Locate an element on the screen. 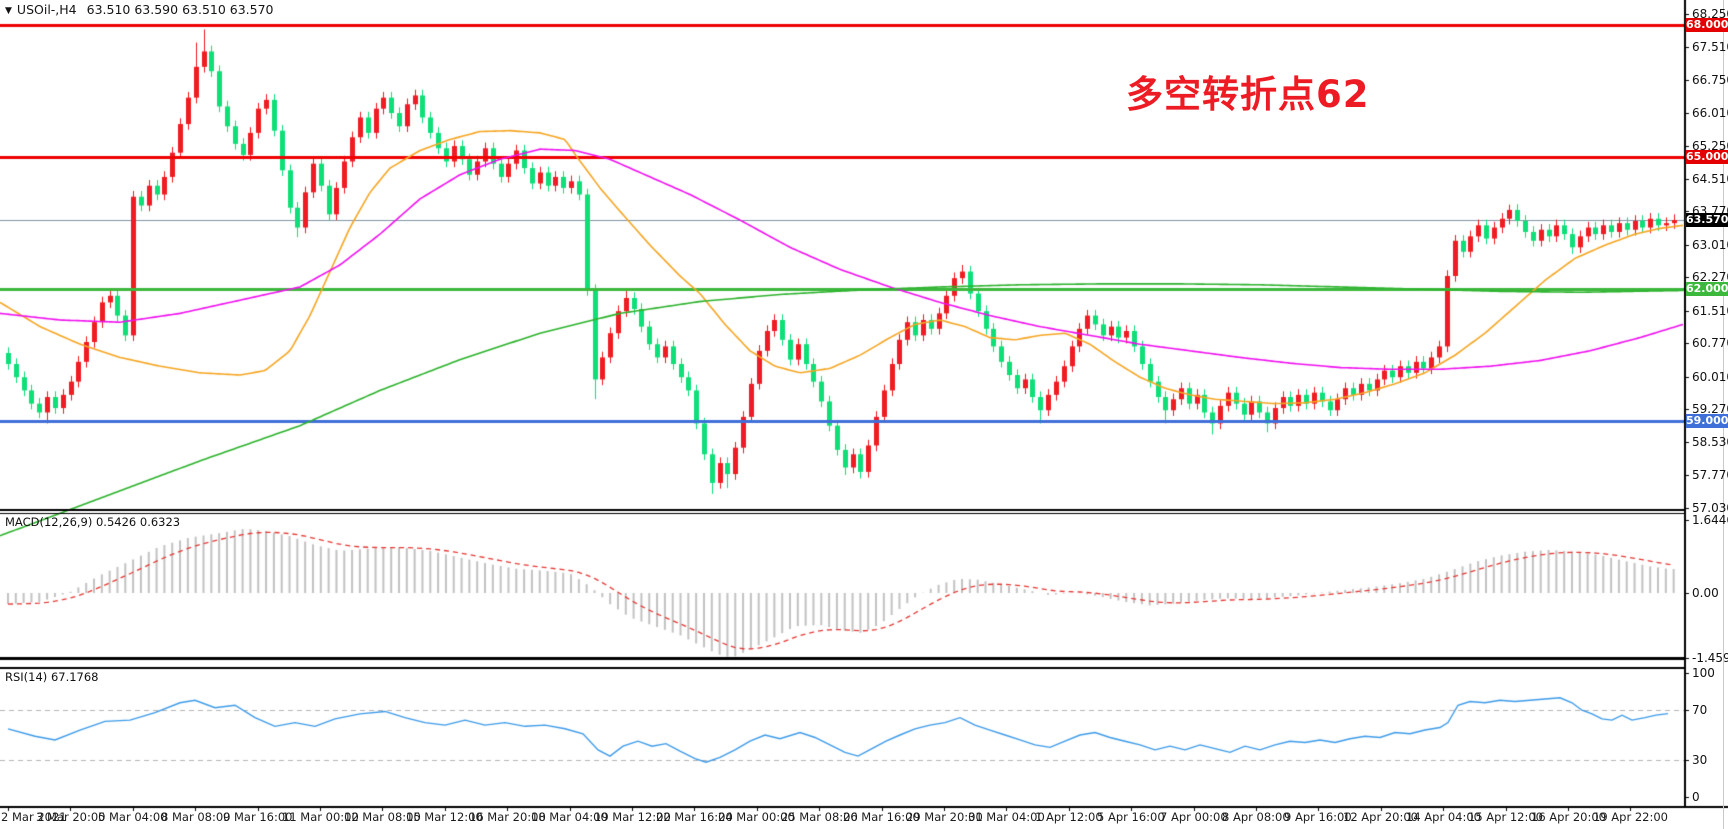 Image resolution: width=1728 pixels, height=829 pixels. rsi-tick-label: 0 is located at coordinates (1696, 797).